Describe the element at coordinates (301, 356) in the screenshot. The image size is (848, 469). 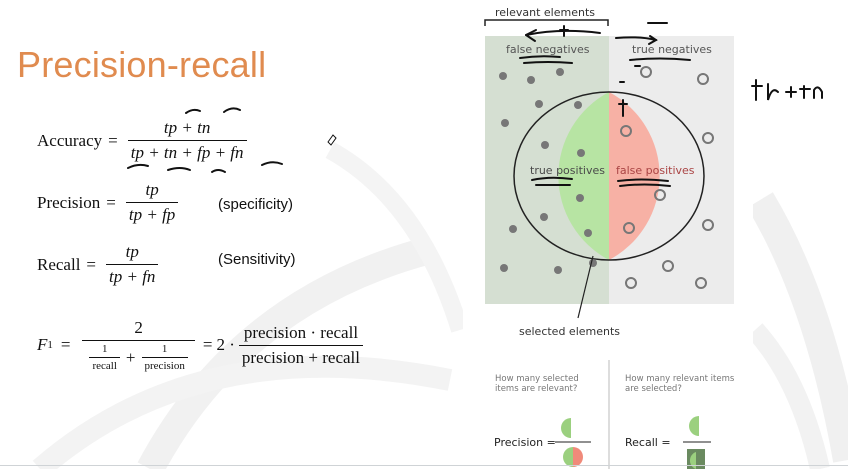
I see `f1-rhs-denominator: precision + recall` at that location.